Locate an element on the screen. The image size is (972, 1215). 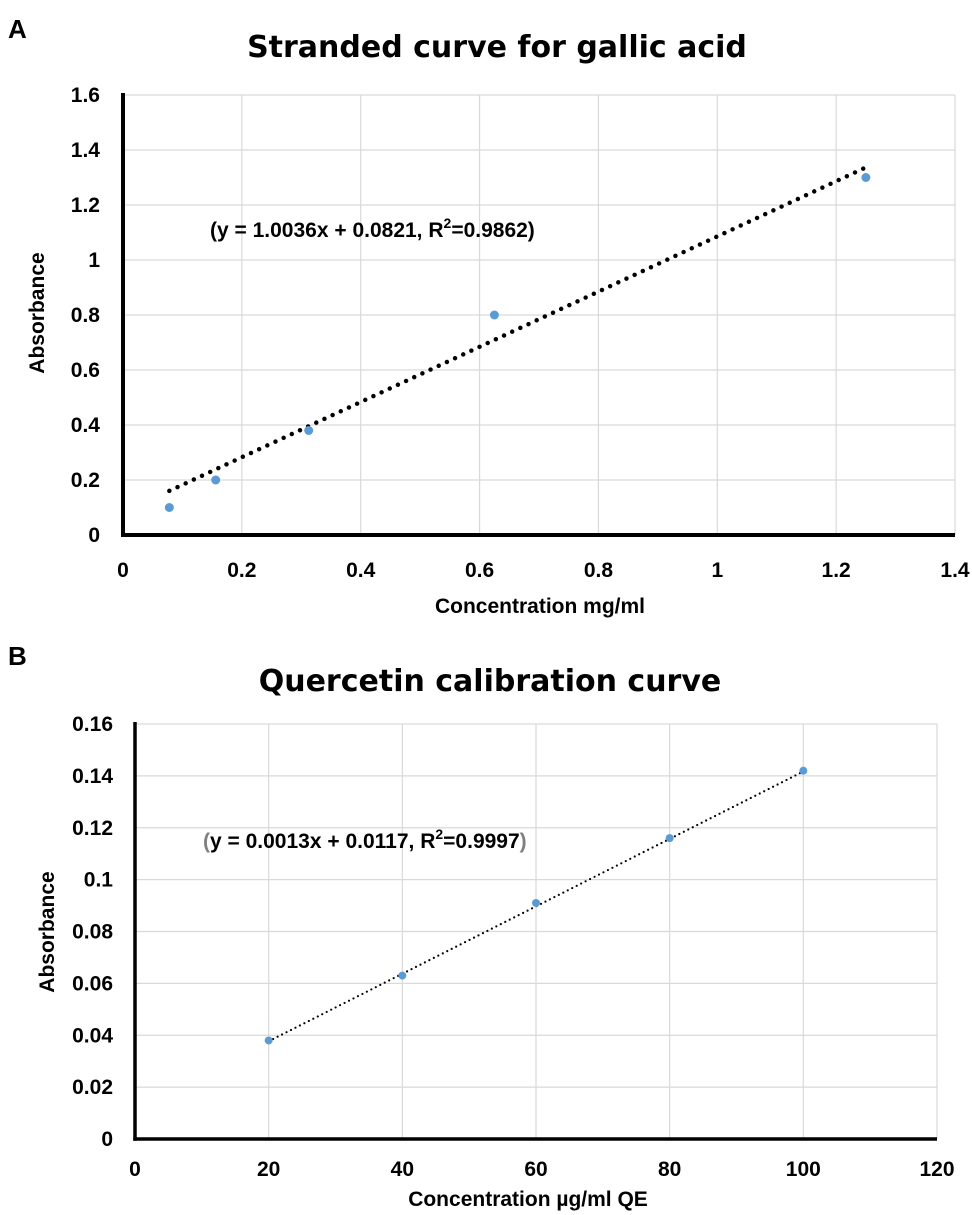
chart-b-equation: (y = 0.0013x + 0.0117, R2=0.9997) is located at coordinates (365, 839).